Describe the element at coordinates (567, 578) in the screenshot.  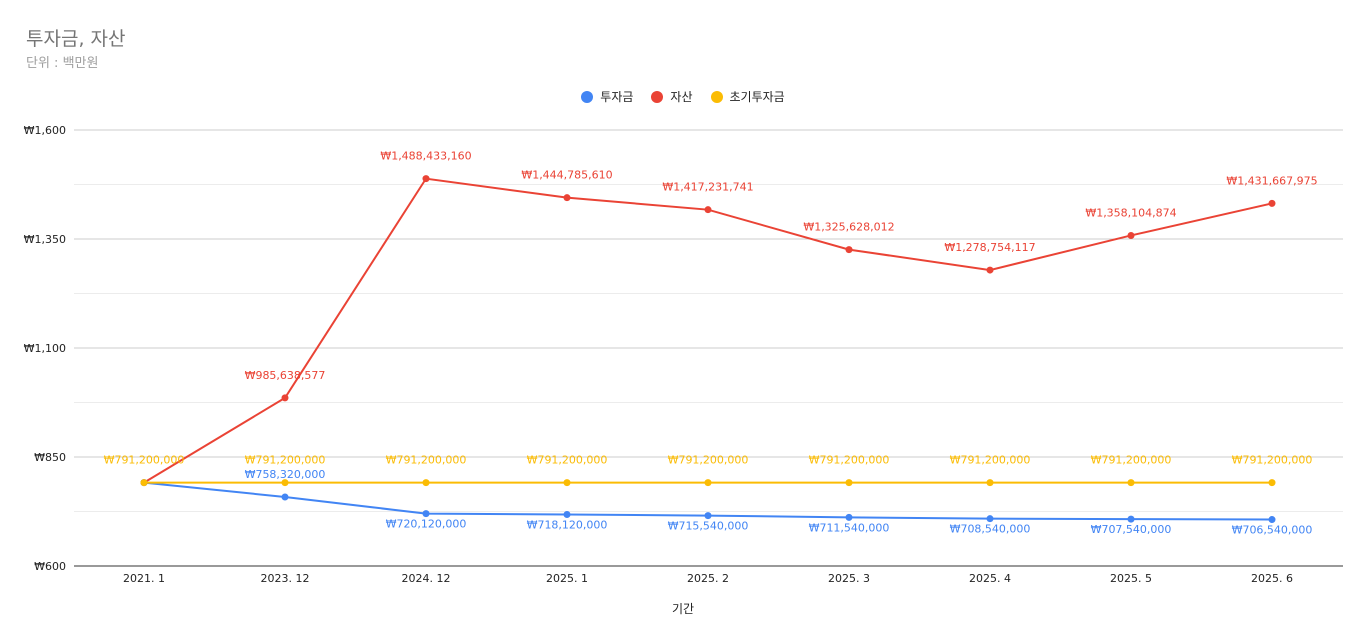
I see `x-tick-label: 2025. 1` at that location.